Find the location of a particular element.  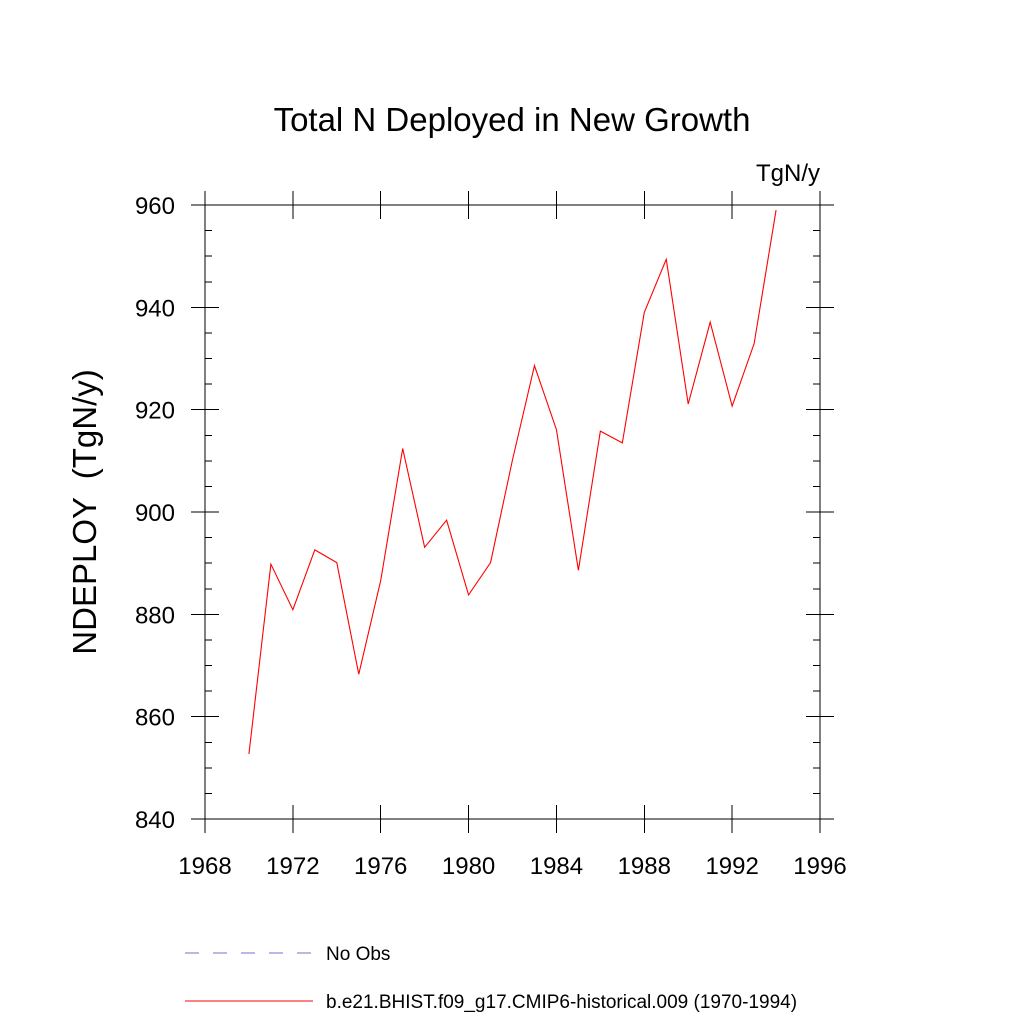

y-axis-label: NDEPLOY (TgN/y) is located at coordinates (84, 511).